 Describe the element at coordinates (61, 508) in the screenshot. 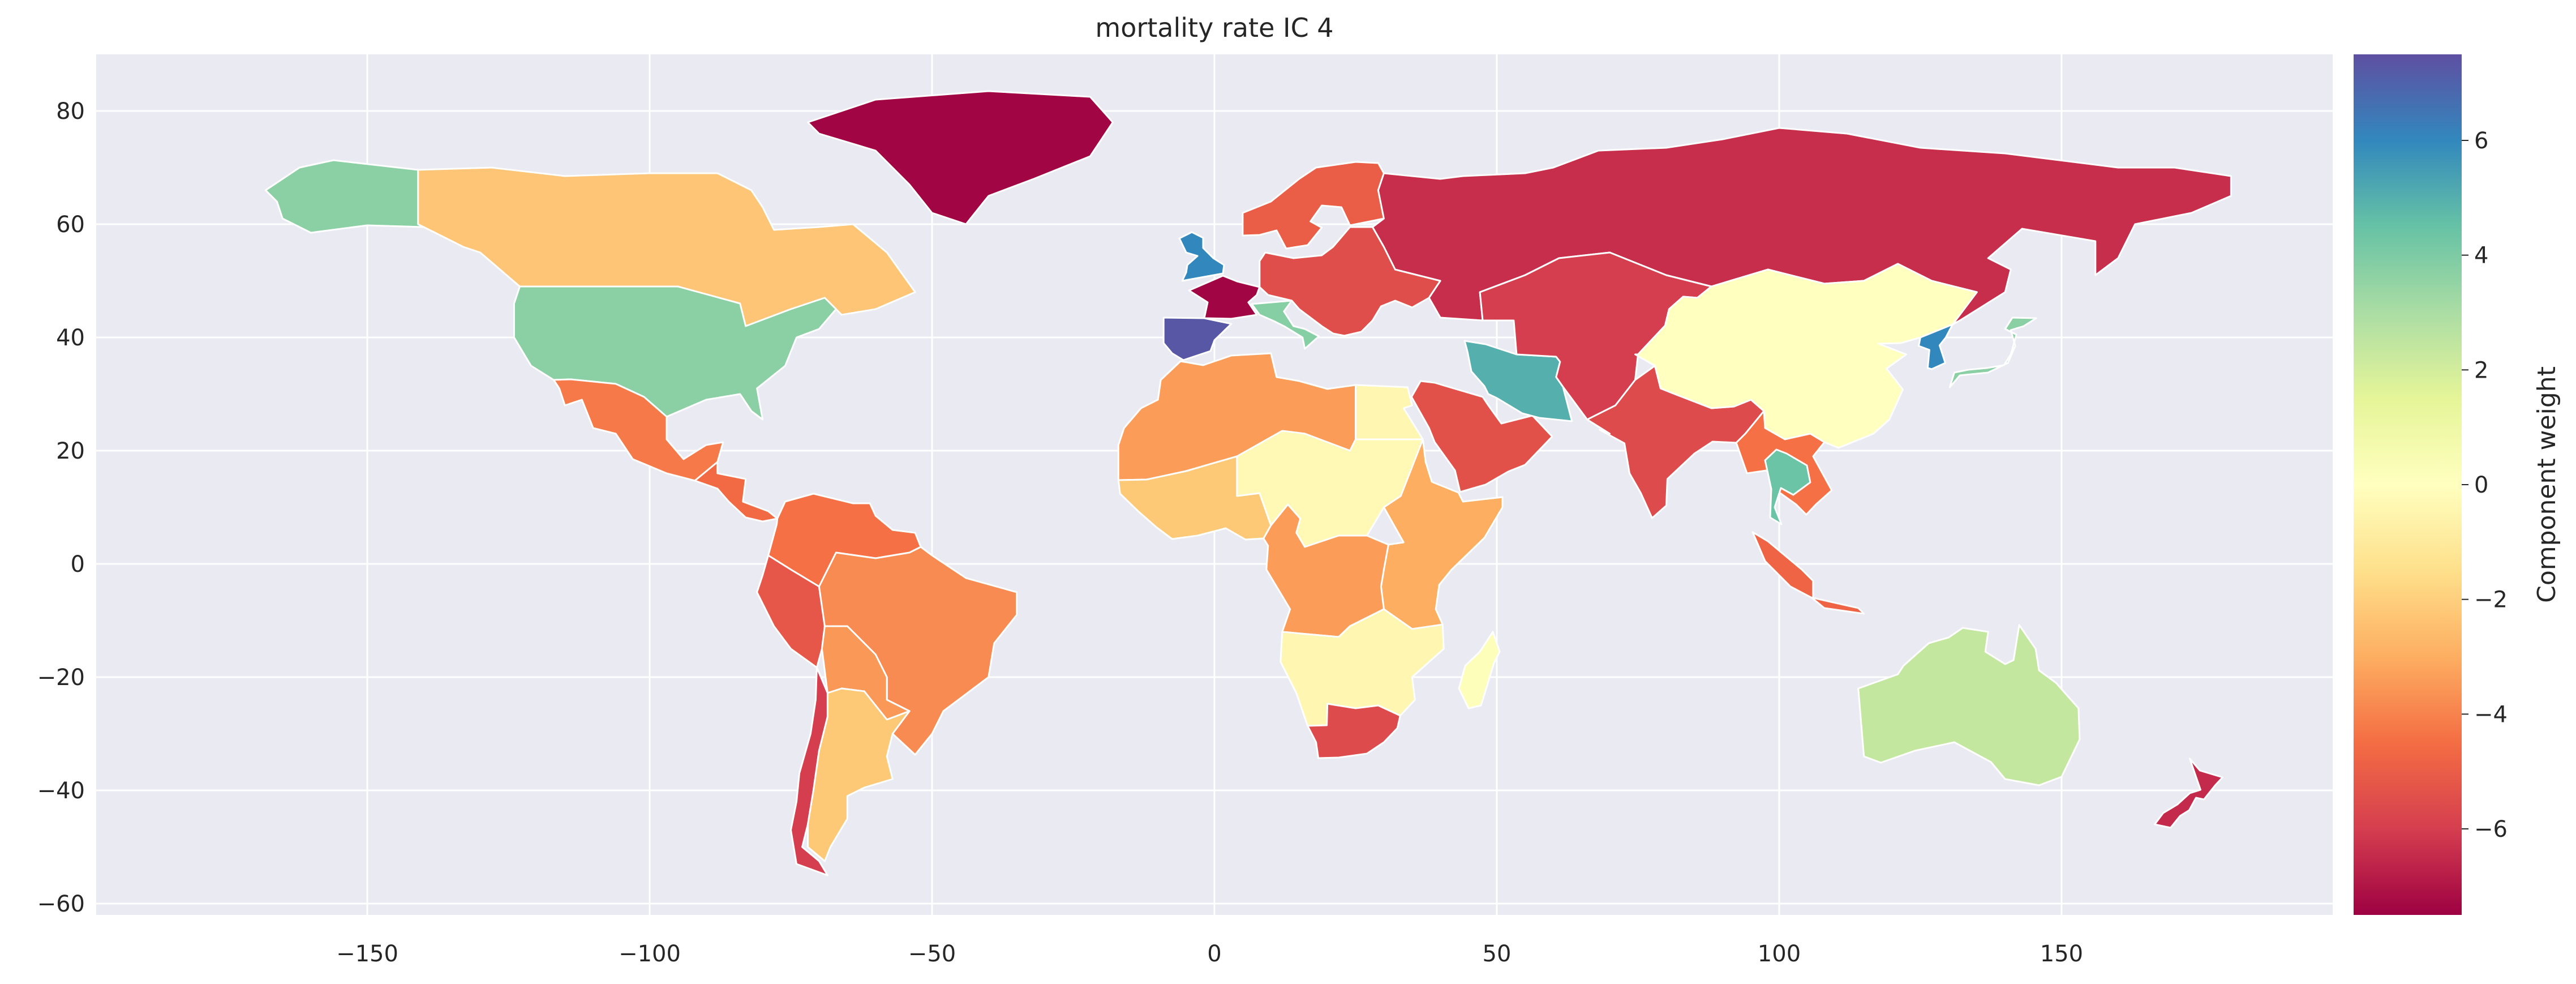

I see `y-axis-ticks: −60 −40 −20 0 20 40 60 80` at that location.